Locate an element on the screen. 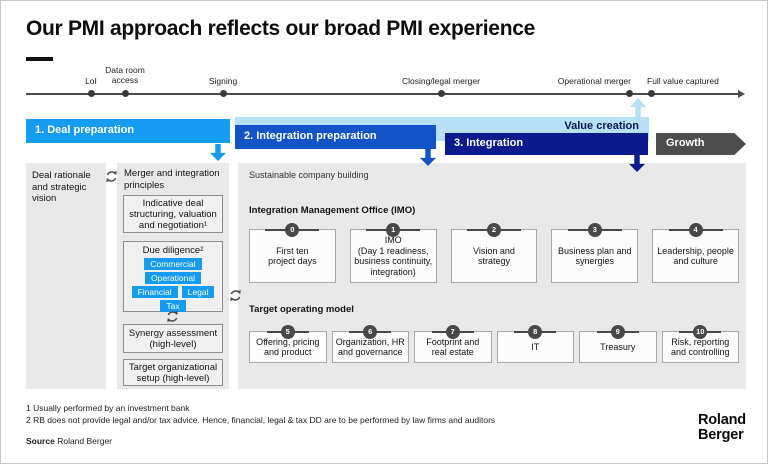 This screenshot has width=768, height=464. imo-card-label: Business plan and synergies is located at coordinates (595, 256).